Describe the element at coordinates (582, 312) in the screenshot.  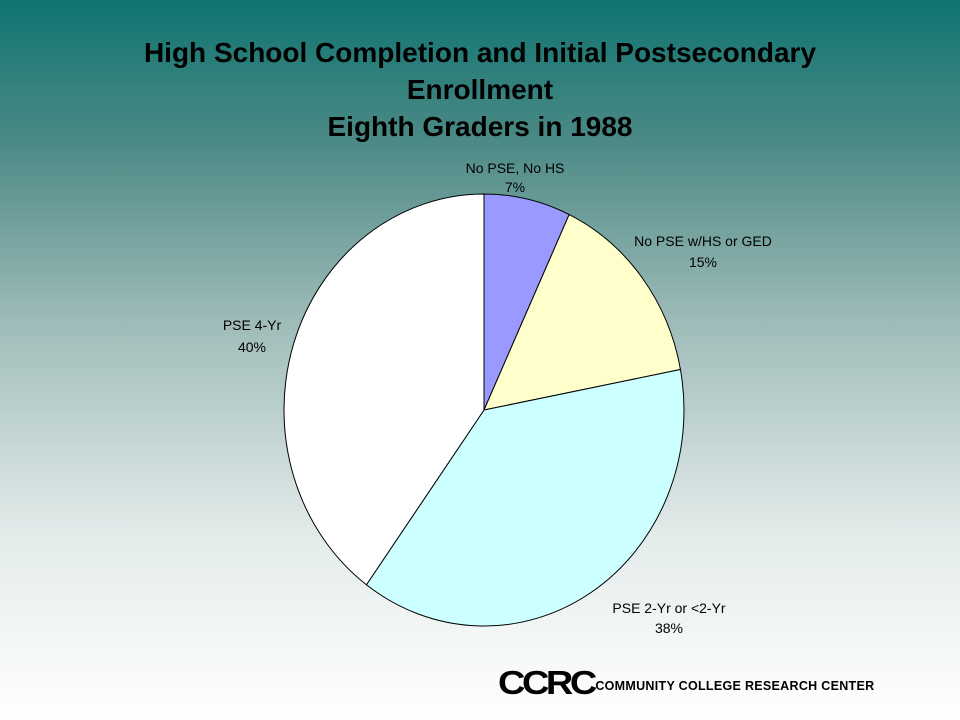
I see `slice-no-pse-hs-ged` at that location.